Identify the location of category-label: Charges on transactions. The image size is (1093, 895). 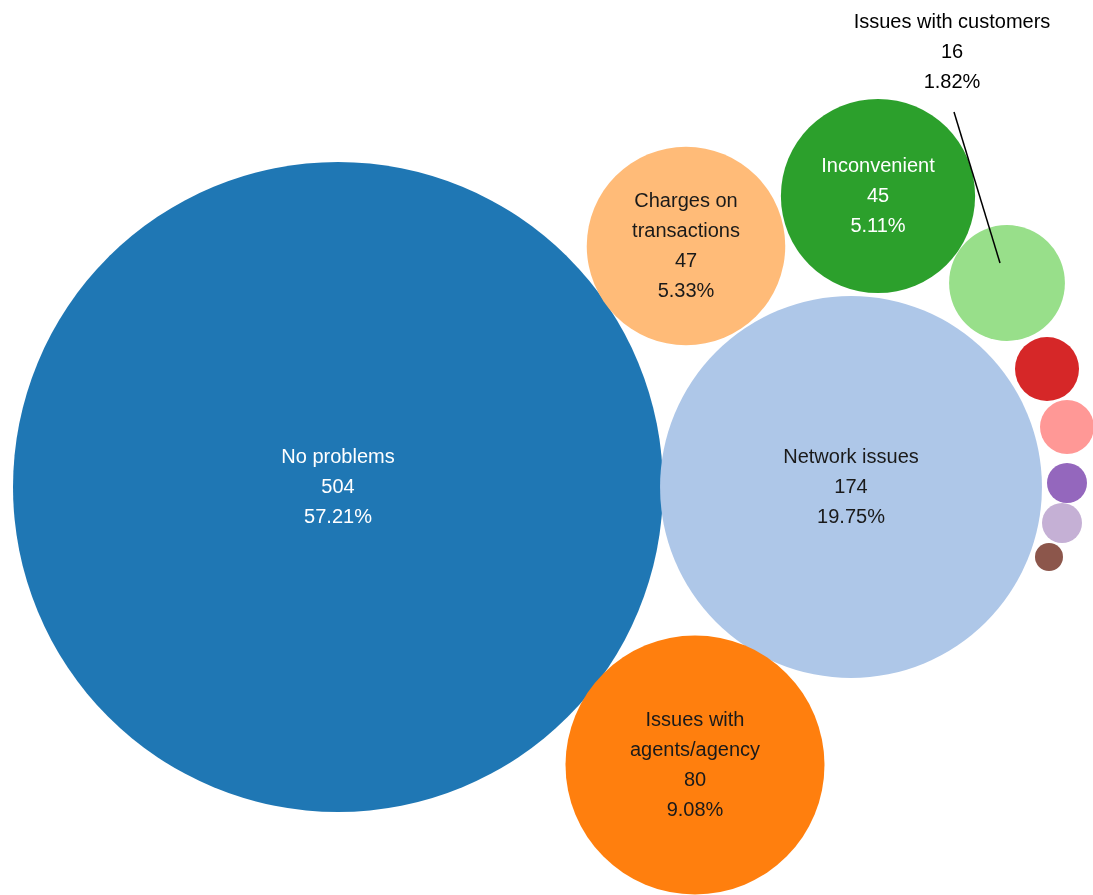
(686, 214).